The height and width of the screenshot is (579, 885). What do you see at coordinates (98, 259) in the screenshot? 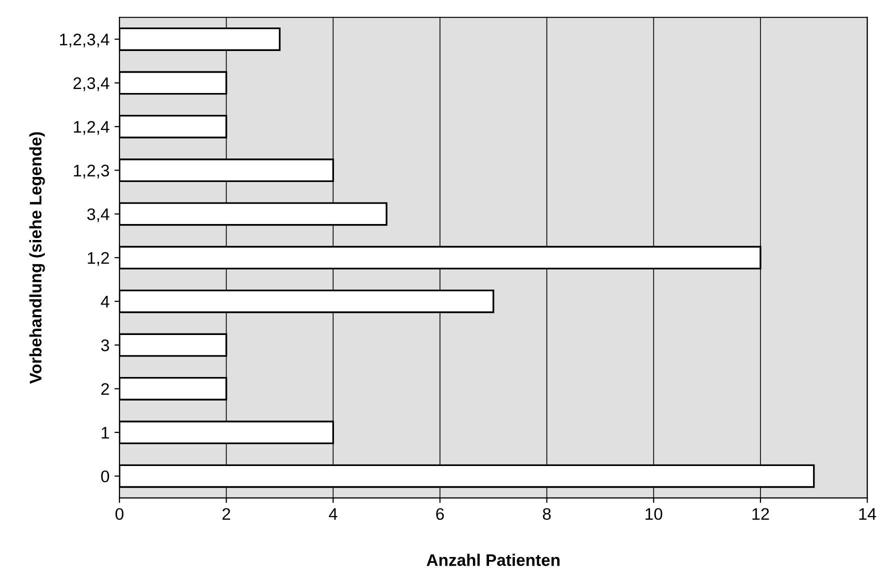
I see `y-tick-label: 1,2` at bounding box center [98, 259].